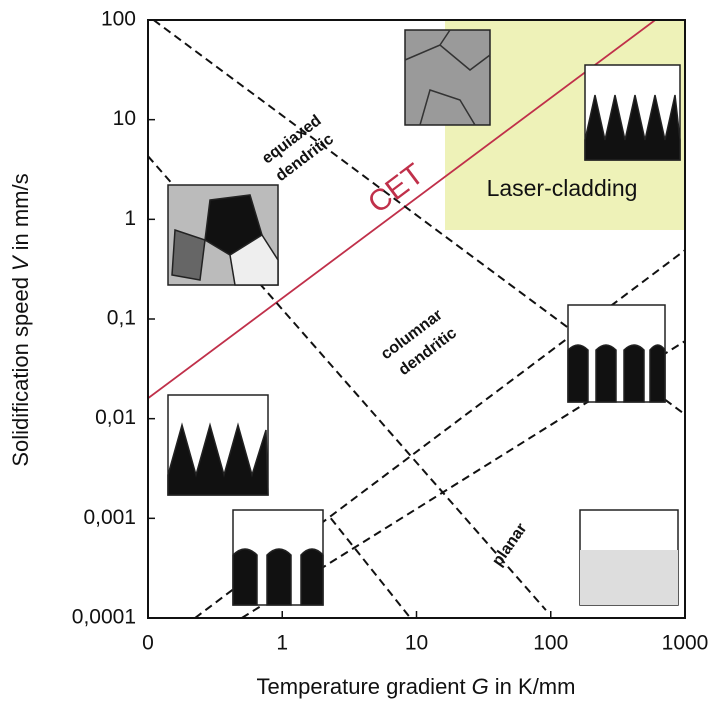 The height and width of the screenshot is (709, 722). I want to click on x-tick-label: 0, so click(148, 643).